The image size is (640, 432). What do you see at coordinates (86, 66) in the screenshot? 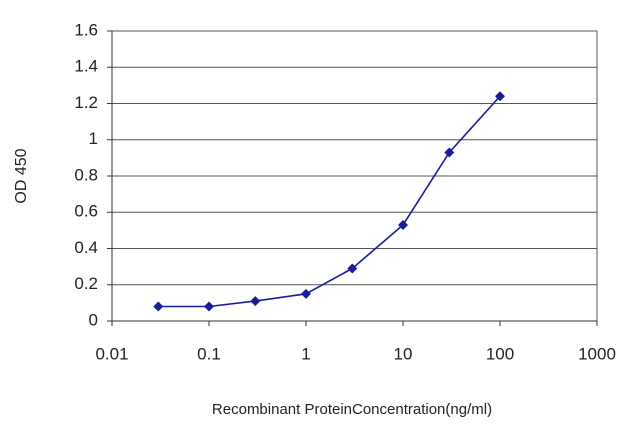
I see `y-tick-label: 1.4` at bounding box center [86, 66].